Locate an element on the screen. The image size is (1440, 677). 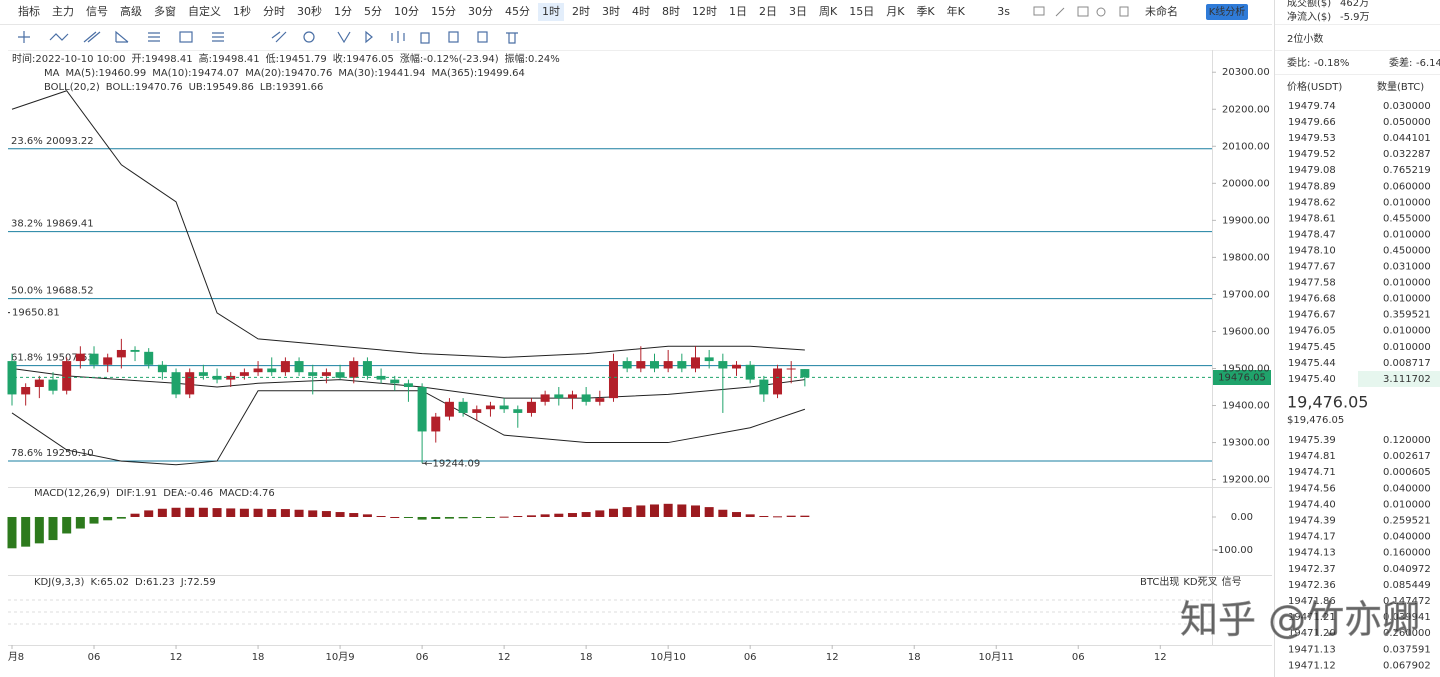
toolbar-item: 主力 is located at coordinates (63, 11).